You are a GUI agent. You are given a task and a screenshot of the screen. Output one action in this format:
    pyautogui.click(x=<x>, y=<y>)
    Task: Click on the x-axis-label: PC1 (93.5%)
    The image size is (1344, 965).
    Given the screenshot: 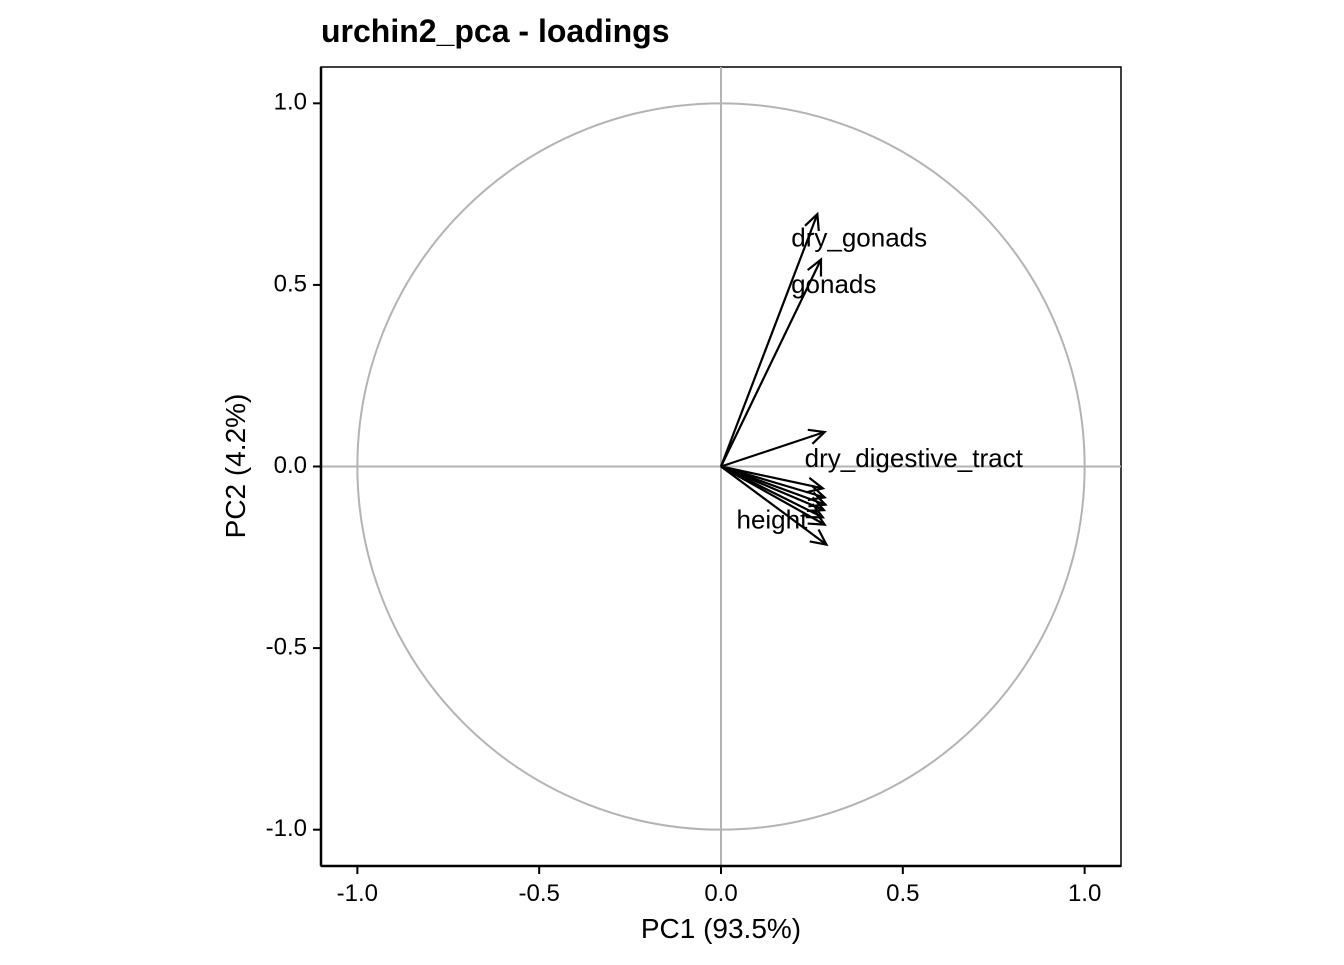 What is the action you would take?
    pyautogui.click(x=721, y=928)
    